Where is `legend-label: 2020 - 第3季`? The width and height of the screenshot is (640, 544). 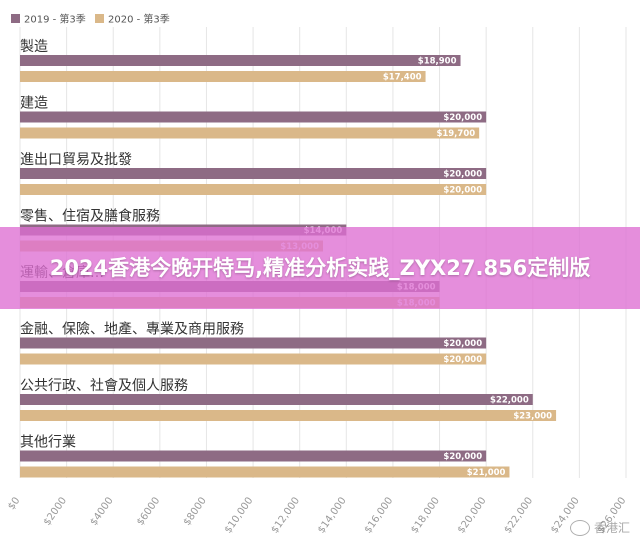 legend-label: 2020 - 第3季 is located at coordinates (139, 19).